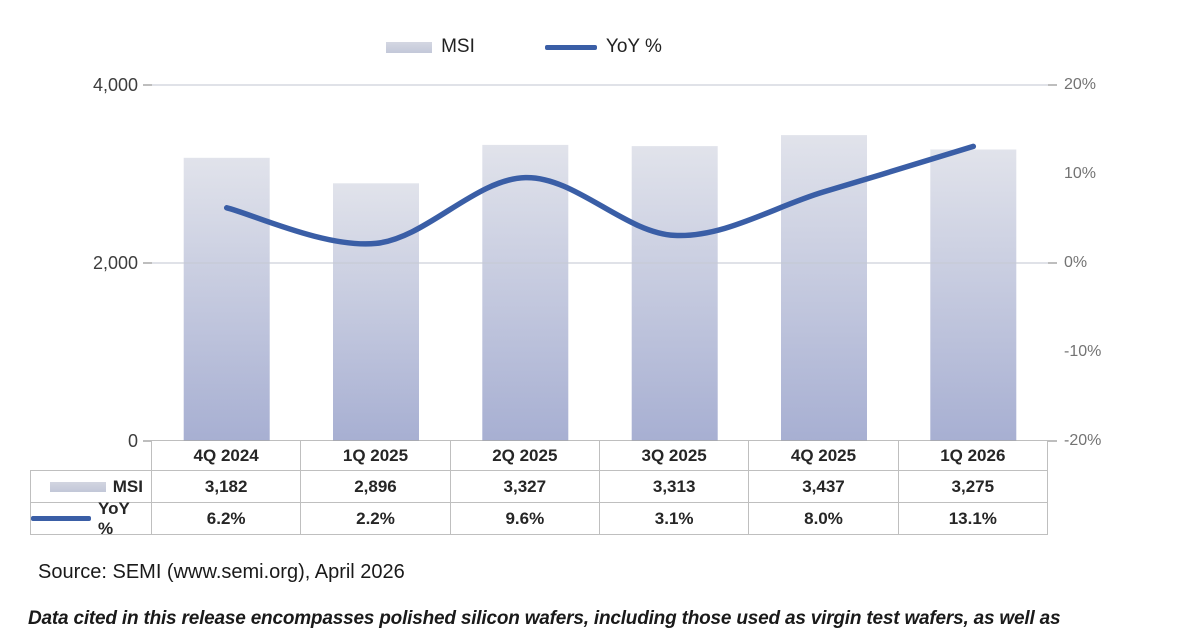  What do you see at coordinates (973, 487) in the screenshot?
I see `table-cell: 3,275` at bounding box center [973, 487].